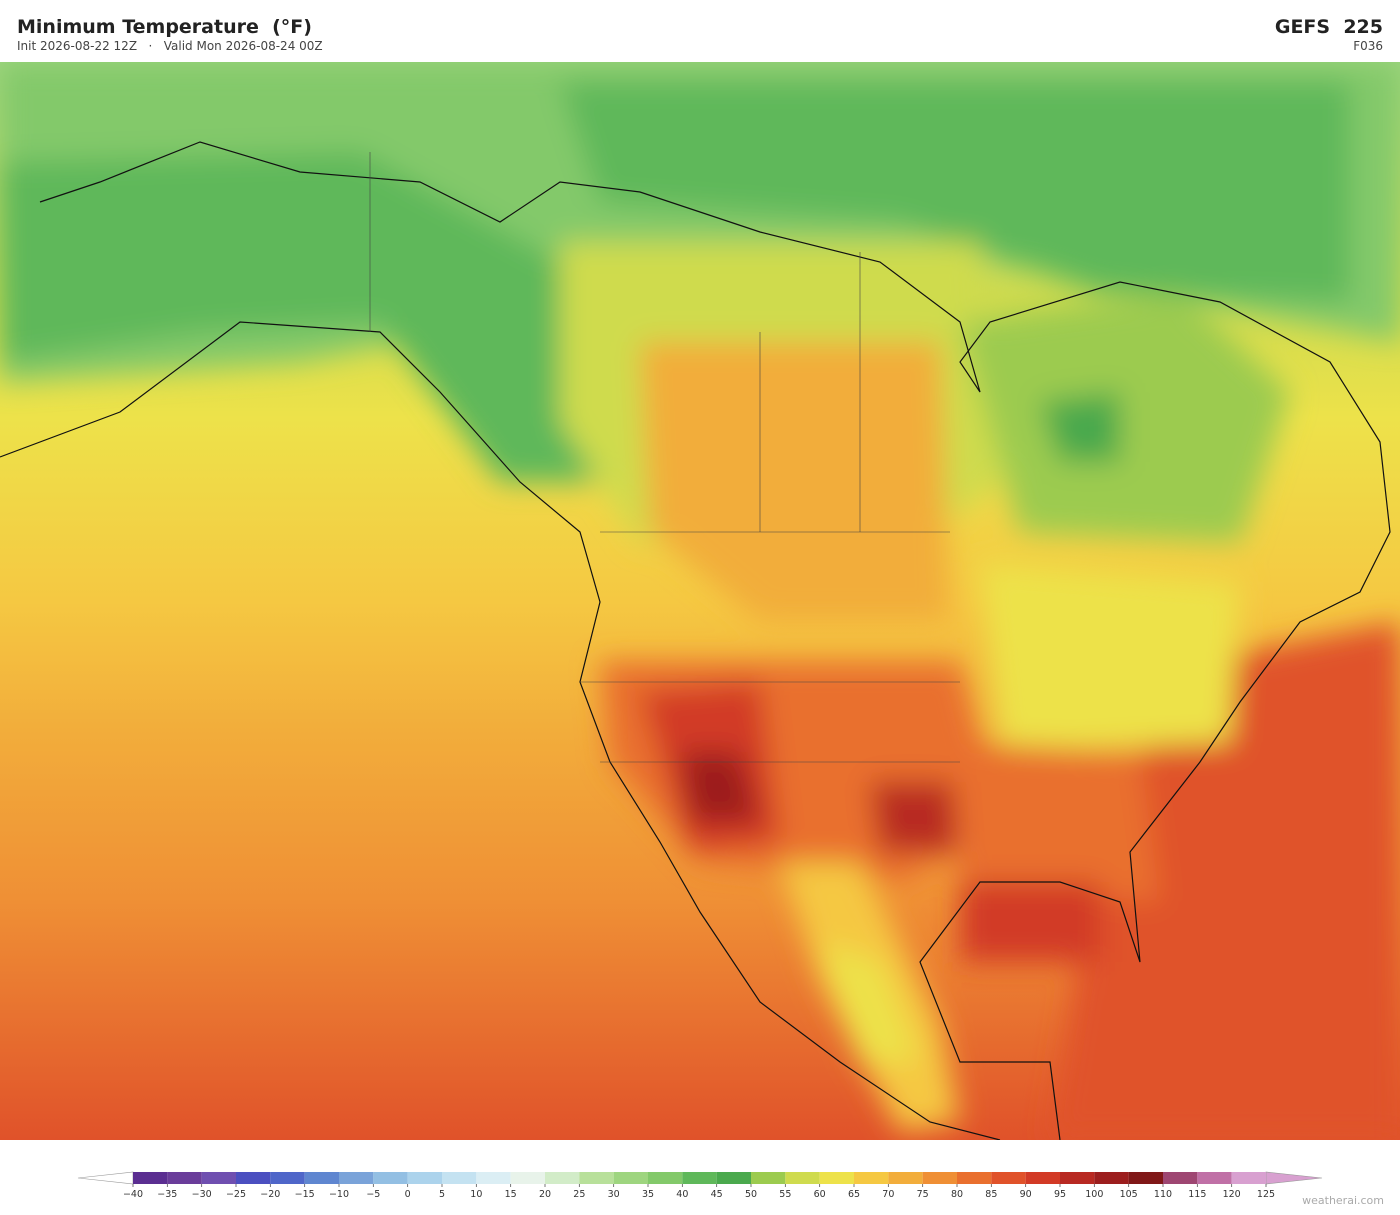 Image resolution: width=1400 pixels, height=1215 pixels. Describe the element at coordinates (682, 1194) in the screenshot. I see `colorbar-tick-label: 40` at that location.